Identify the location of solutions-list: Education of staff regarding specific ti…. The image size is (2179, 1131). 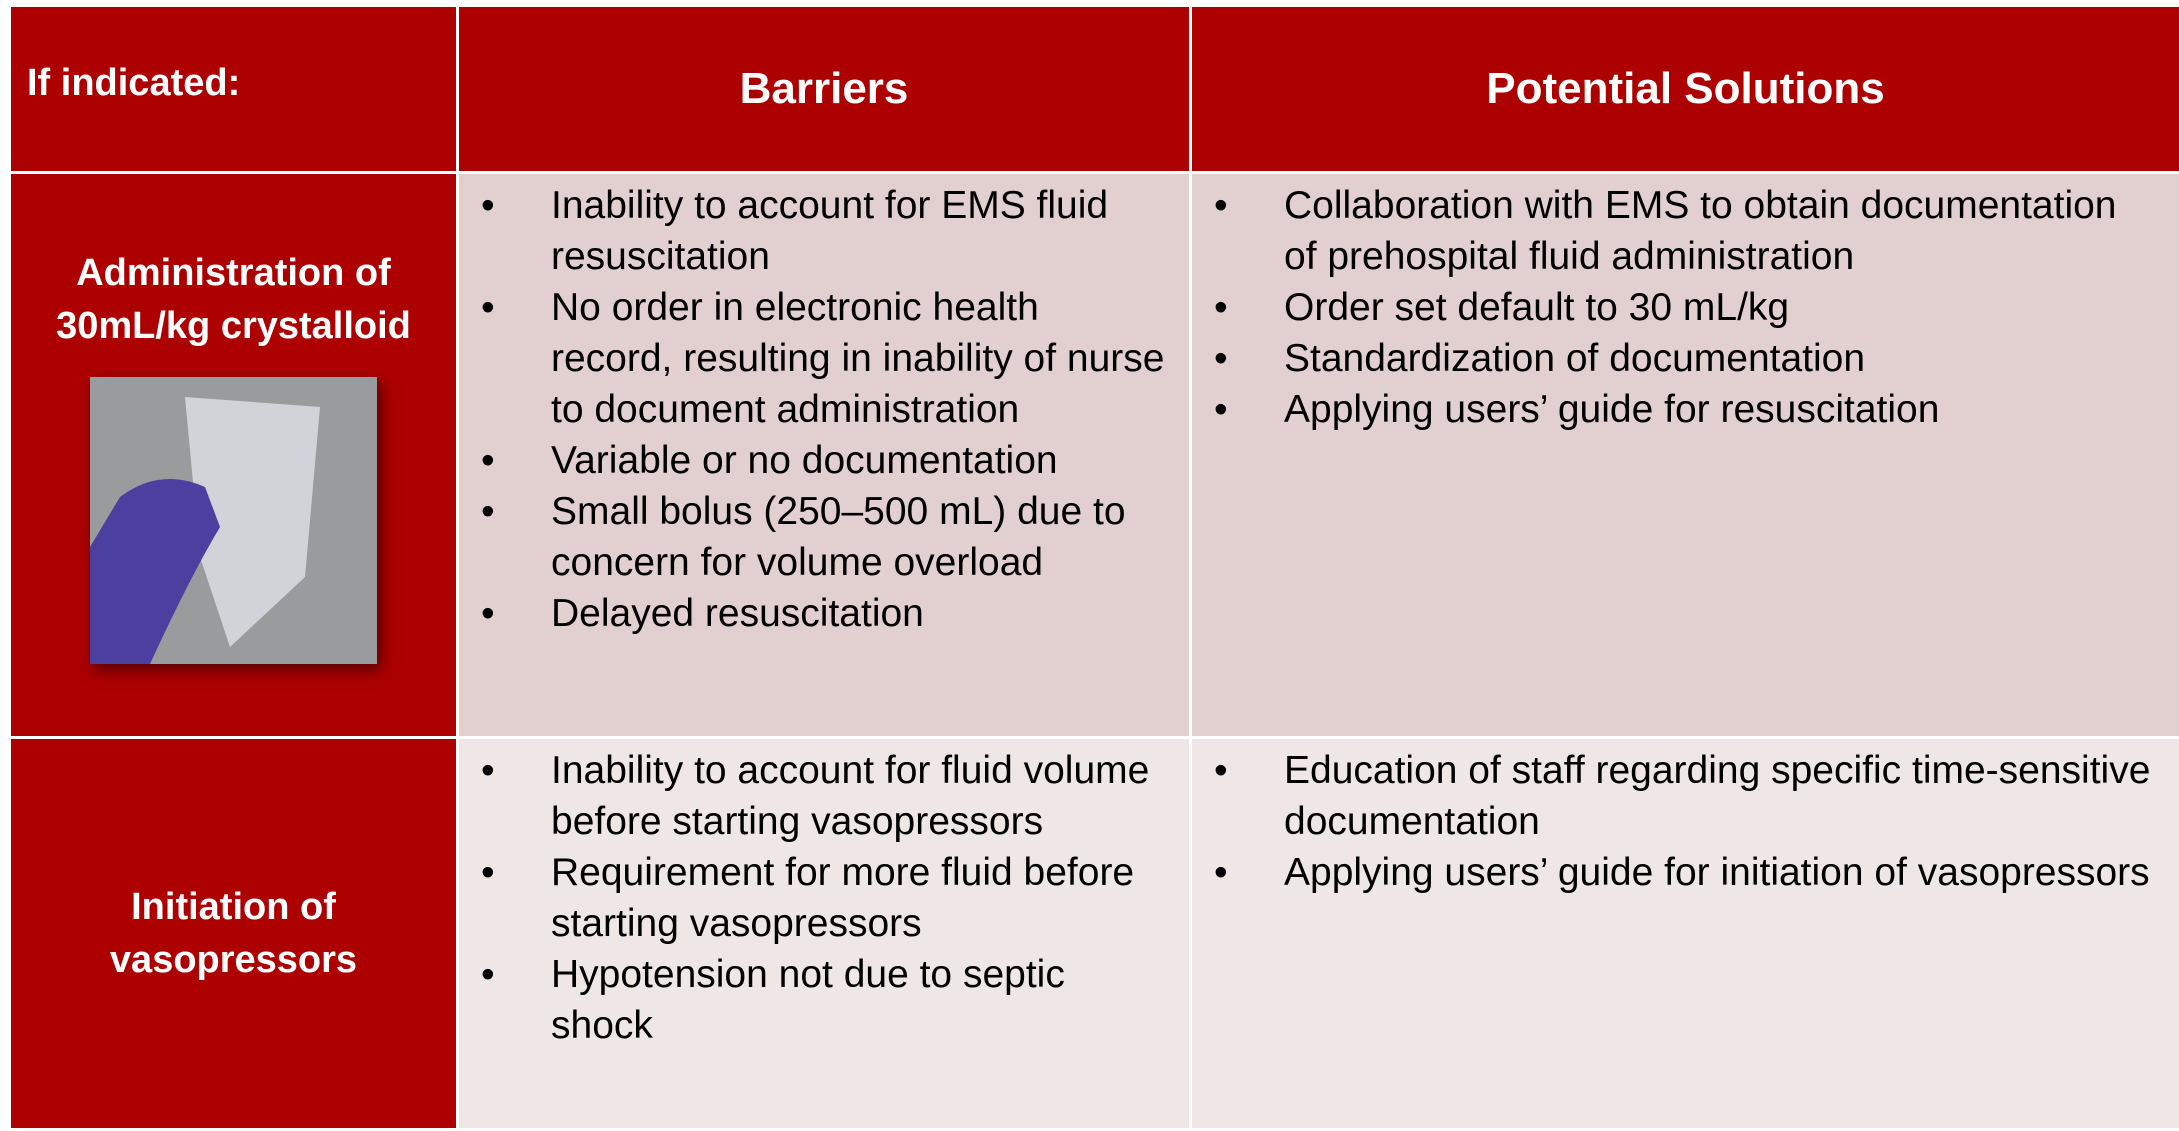
(1685, 818).